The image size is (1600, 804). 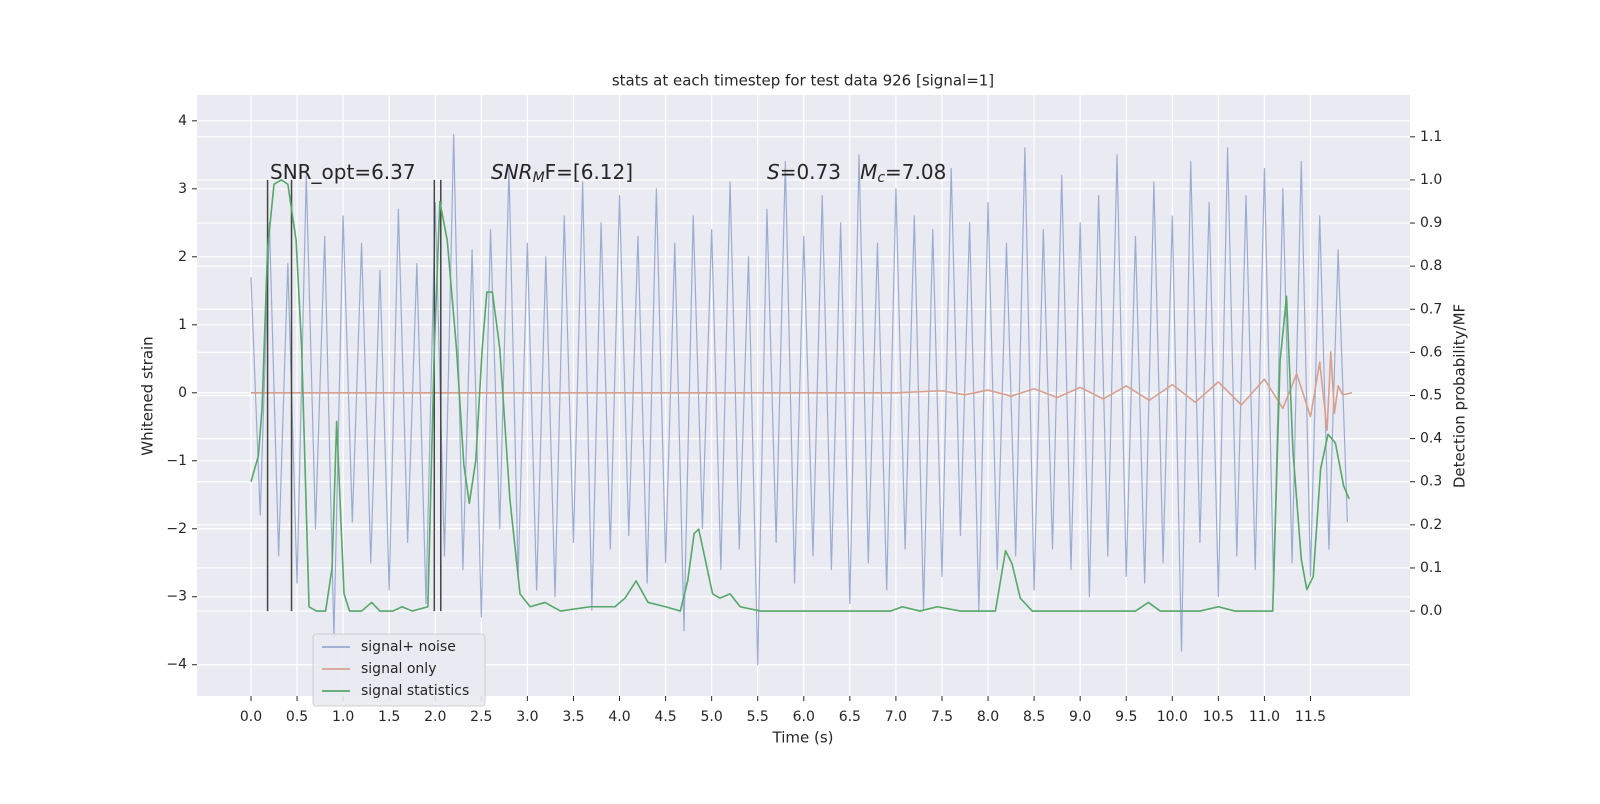 I want to click on x-tick-label: 2.5, so click(x=481, y=717).